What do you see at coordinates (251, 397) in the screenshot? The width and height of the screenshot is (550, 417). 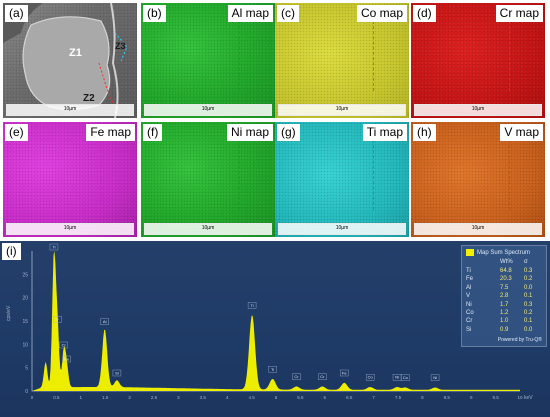 I see `x-tick-label: 4.5` at bounding box center [251, 397].